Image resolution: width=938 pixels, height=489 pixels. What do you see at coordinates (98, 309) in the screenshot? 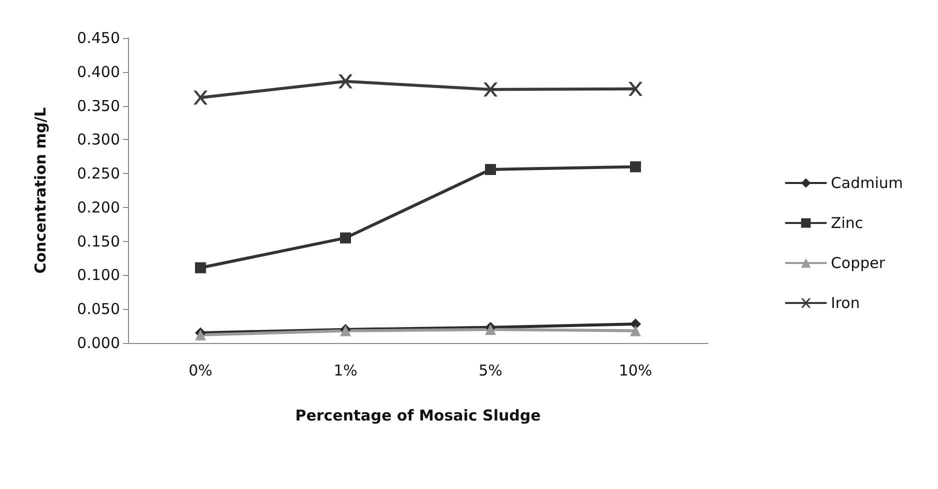
I see `y-tick-label: 0.050` at bounding box center [98, 309].